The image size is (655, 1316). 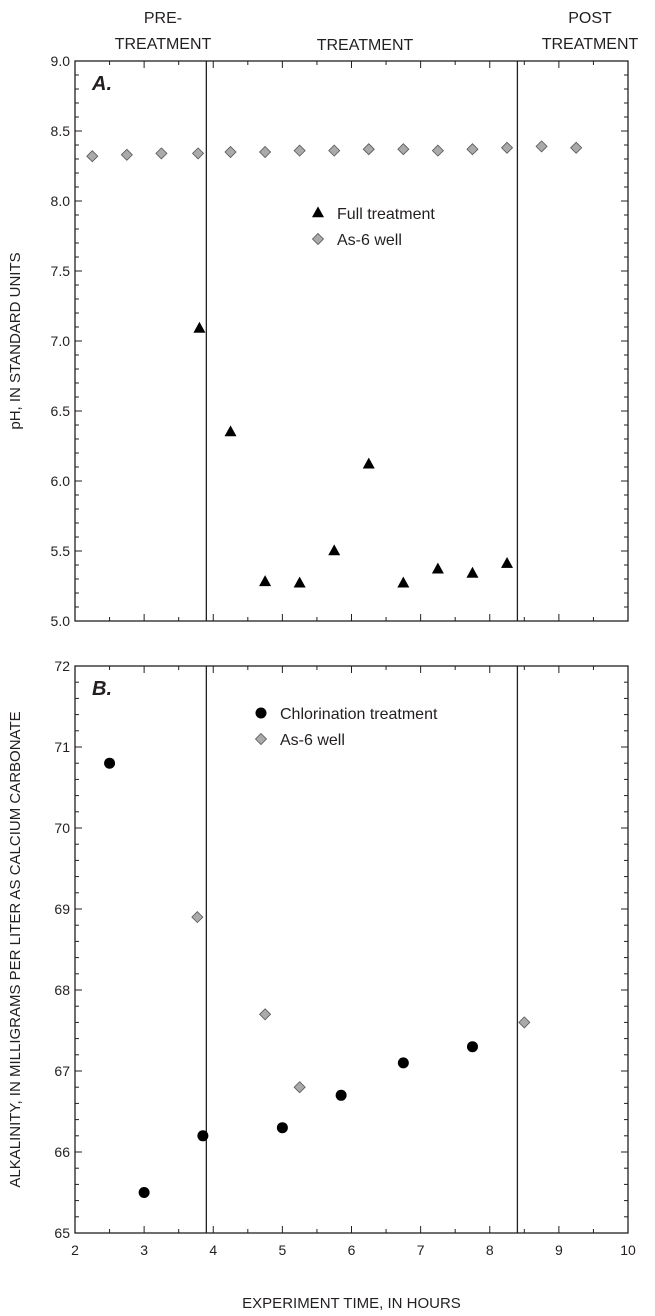 I want to click on x-tick-label: 4, so click(x=213, y=1250).